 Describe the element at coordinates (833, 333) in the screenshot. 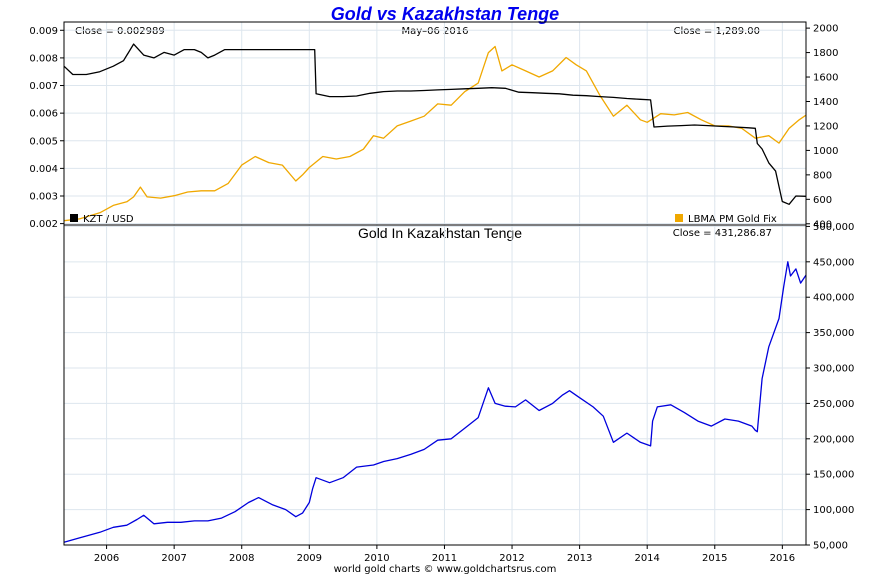

I see `y-bottom-tick-label: 350,000` at that location.